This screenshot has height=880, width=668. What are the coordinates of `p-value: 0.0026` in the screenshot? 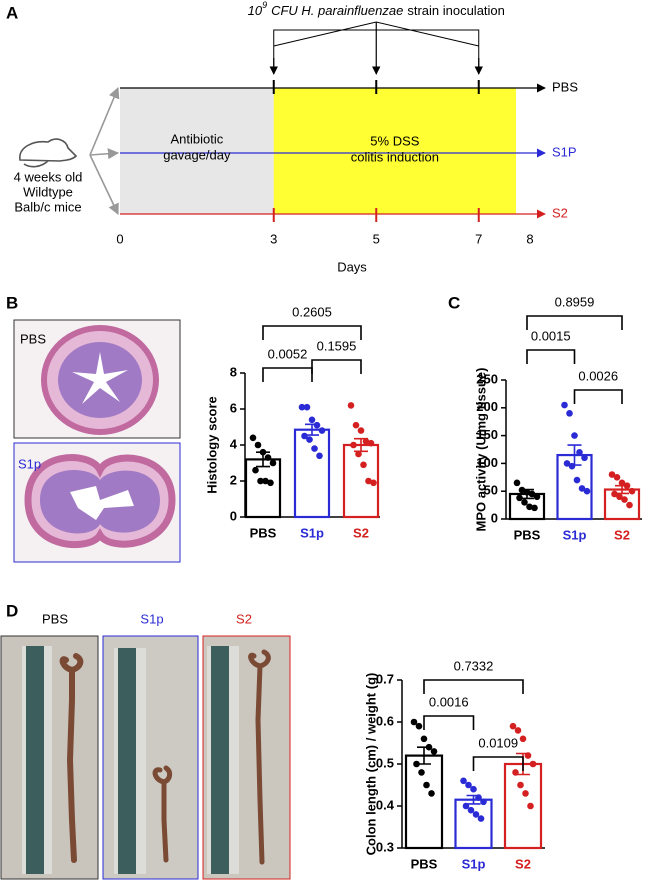 It's located at (598, 375).